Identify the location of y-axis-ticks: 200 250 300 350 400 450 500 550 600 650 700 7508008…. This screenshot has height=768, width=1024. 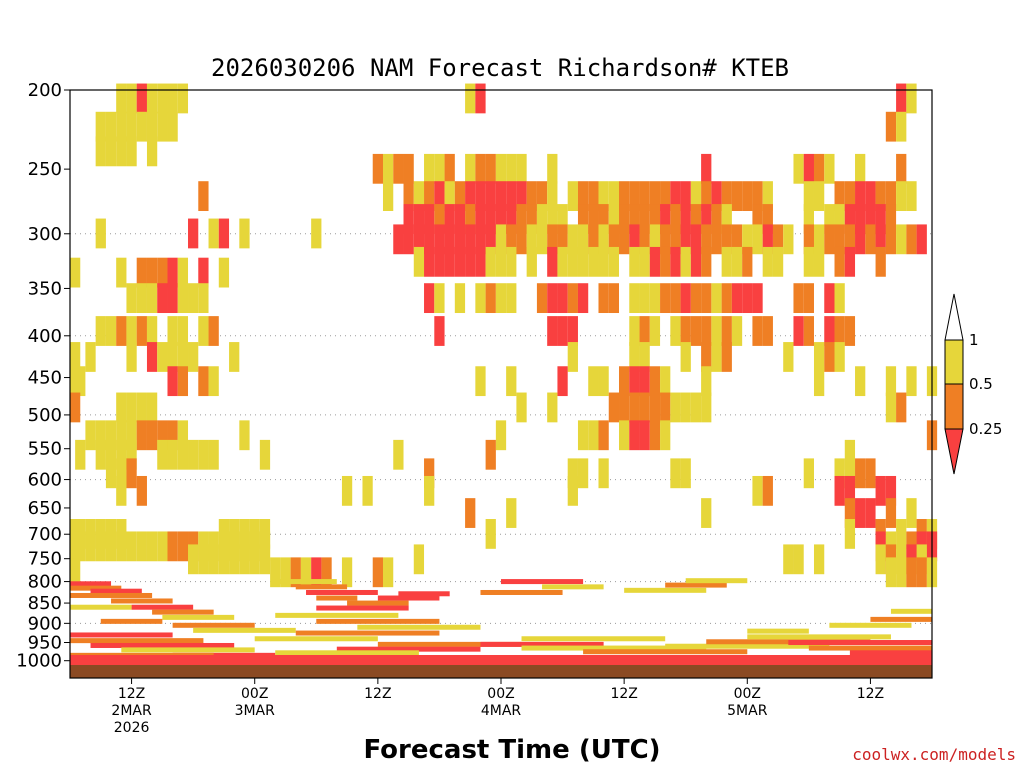
(43, 376).